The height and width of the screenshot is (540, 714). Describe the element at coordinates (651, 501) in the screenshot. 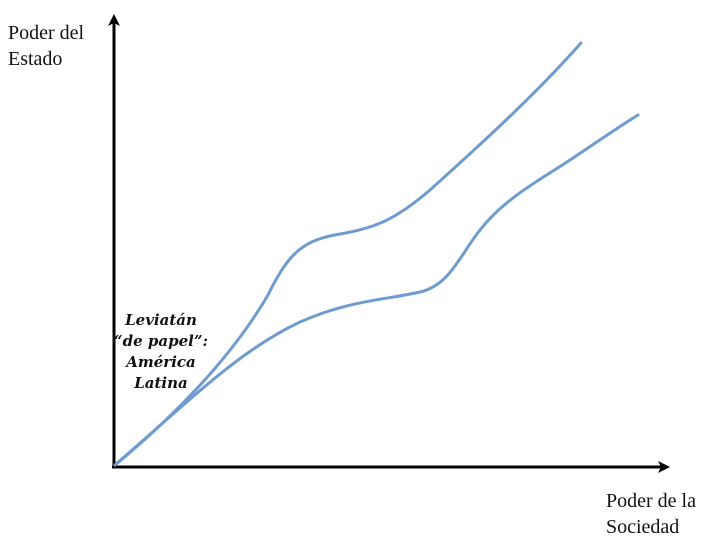

I see `x-axis-label-line-1: Poder de la` at that location.